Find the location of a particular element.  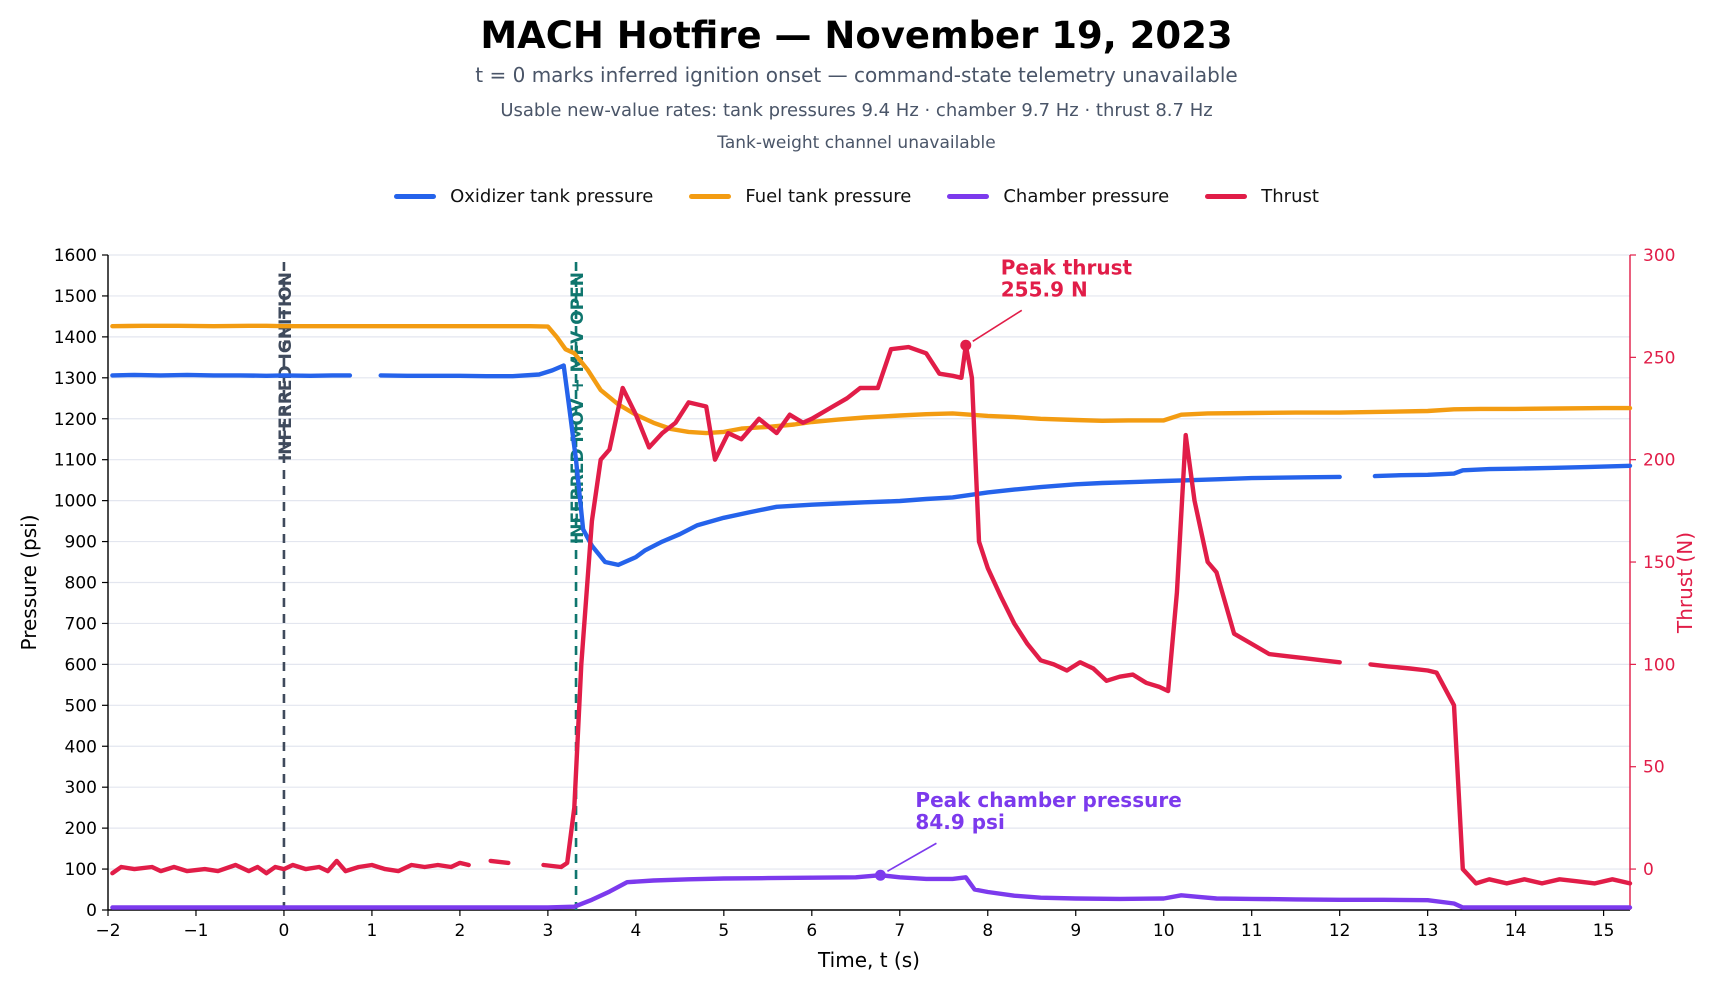

annotation-title: Peak thrust is located at coordinates (1067, 267).